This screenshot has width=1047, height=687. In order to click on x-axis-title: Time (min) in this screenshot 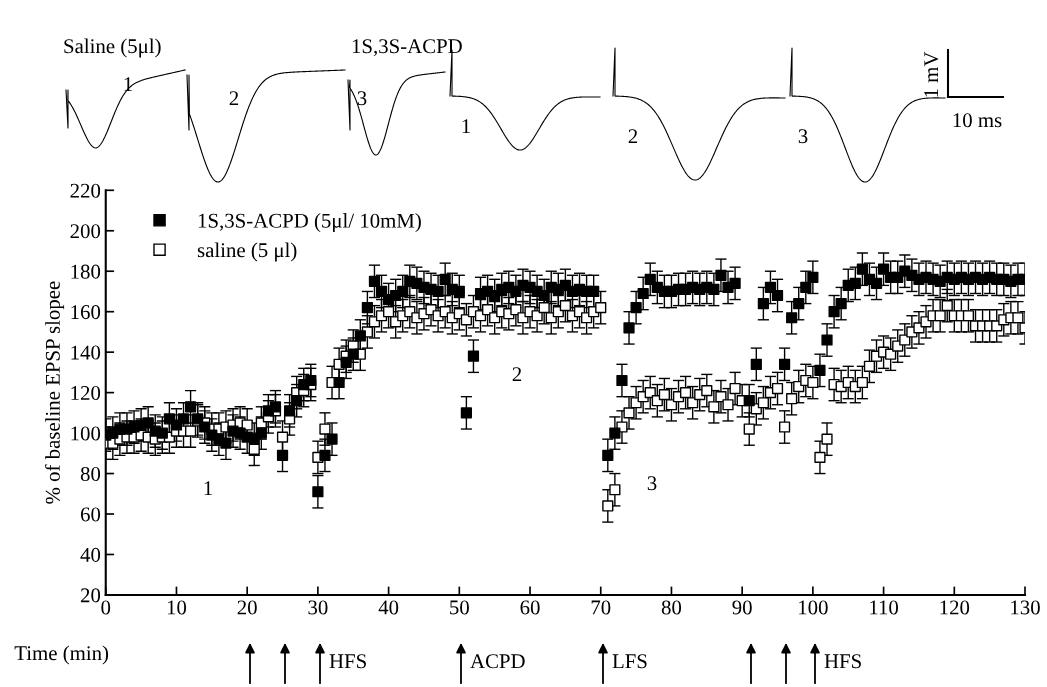, I will do `click(61, 655)`.